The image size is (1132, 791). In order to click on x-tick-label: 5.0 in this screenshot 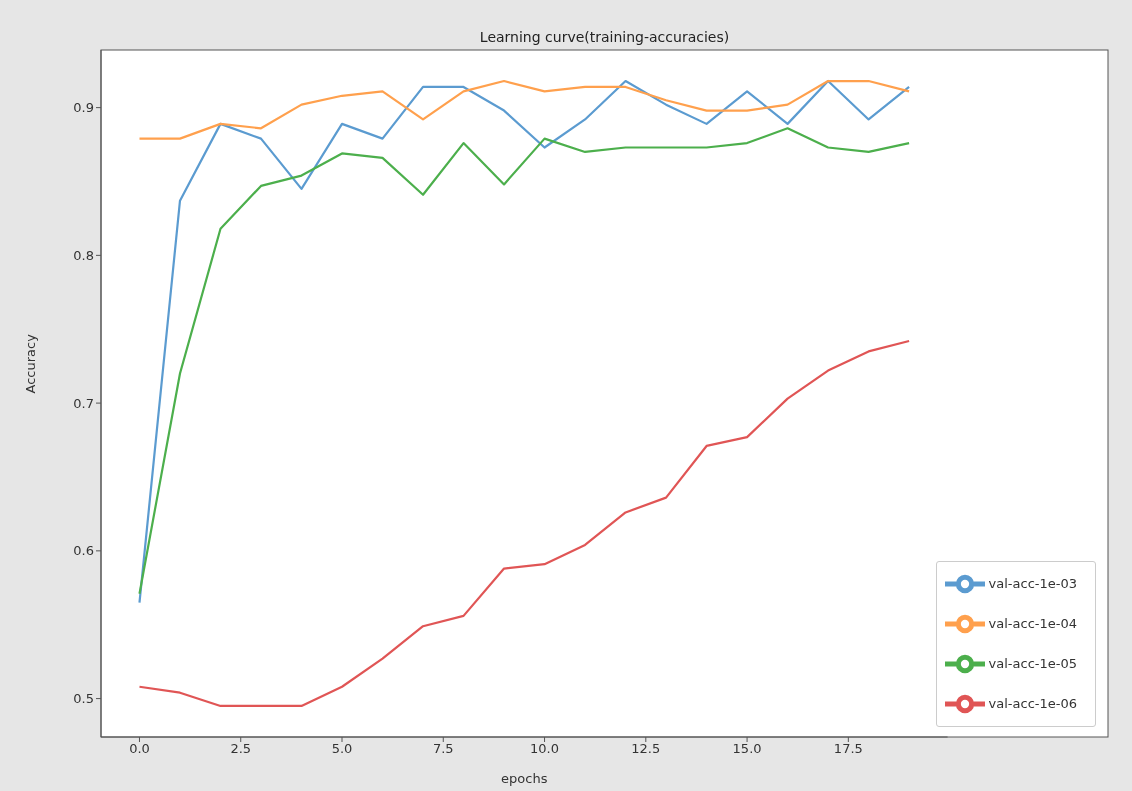, I will do `click(342, 749)`.